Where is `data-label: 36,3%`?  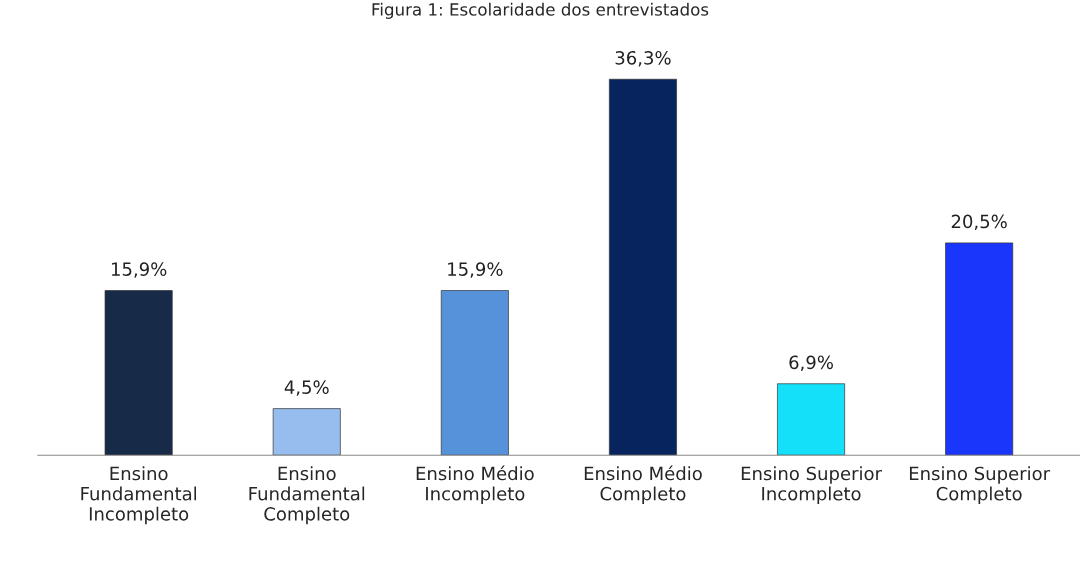
data-label: 36,3% is located at coordinates (643, 58).